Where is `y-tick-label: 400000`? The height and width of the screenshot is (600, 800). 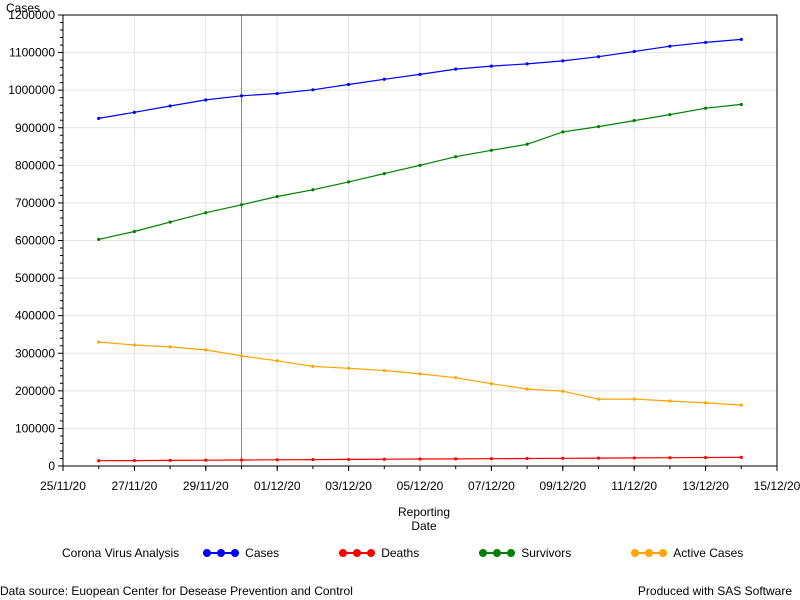 y-tick-label: 400000 is located at coordinates (35, 316).